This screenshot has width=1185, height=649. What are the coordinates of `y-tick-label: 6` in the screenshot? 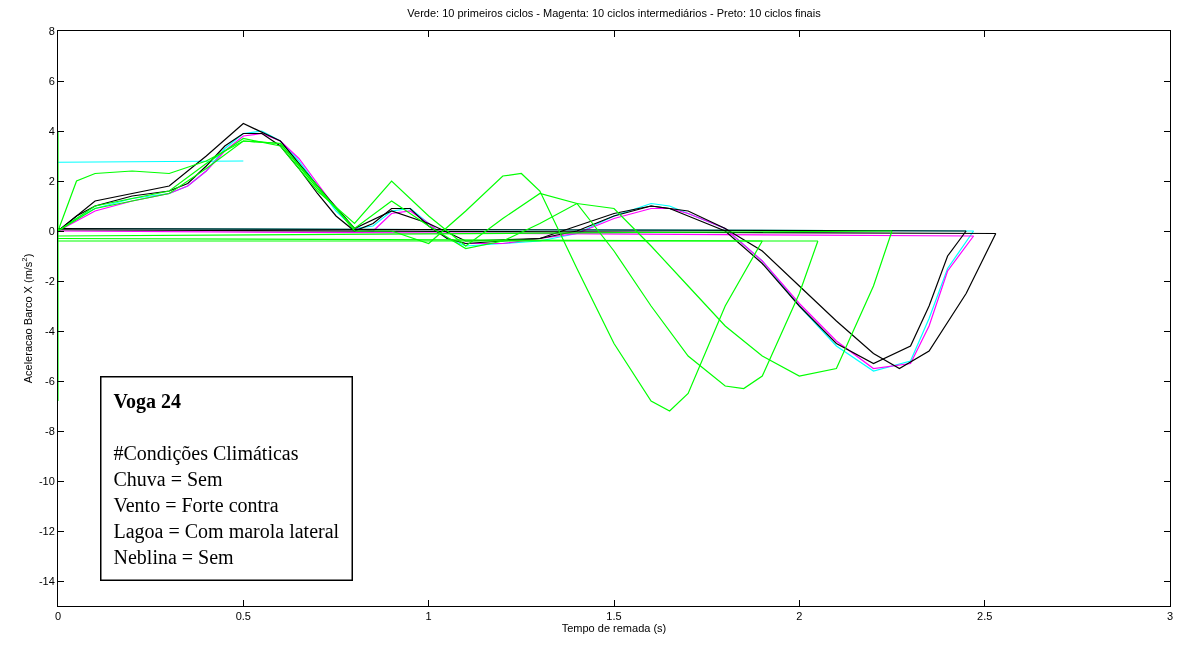 It's located at (51, 80).